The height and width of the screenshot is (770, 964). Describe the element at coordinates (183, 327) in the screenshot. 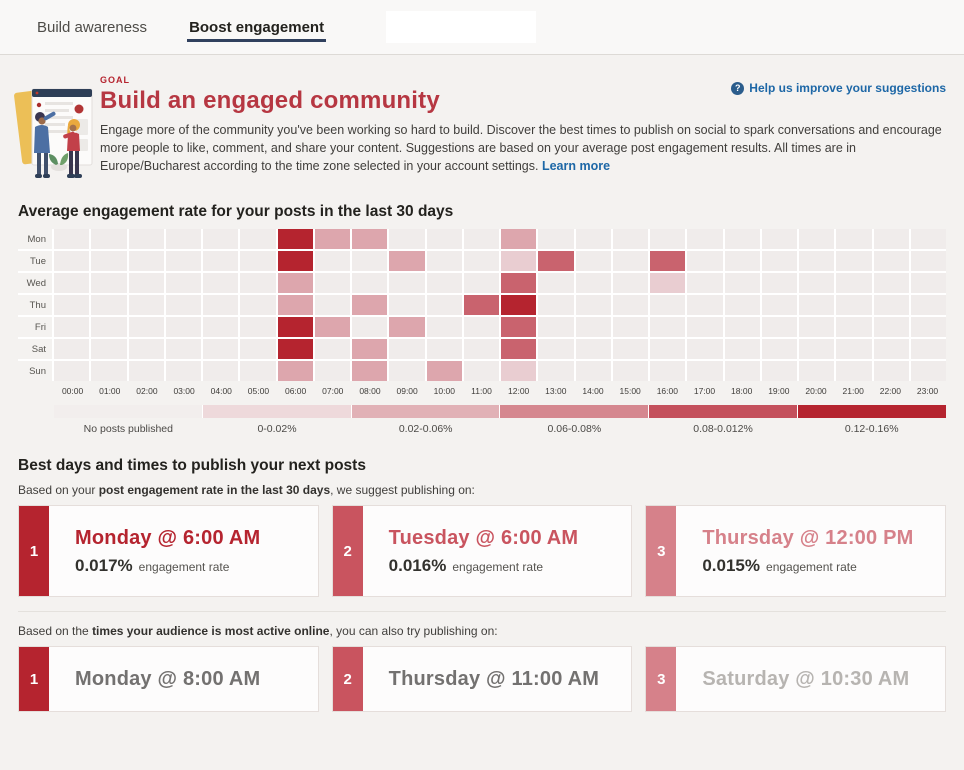

I see `heatmap-cell-fri-03:00` at that location.